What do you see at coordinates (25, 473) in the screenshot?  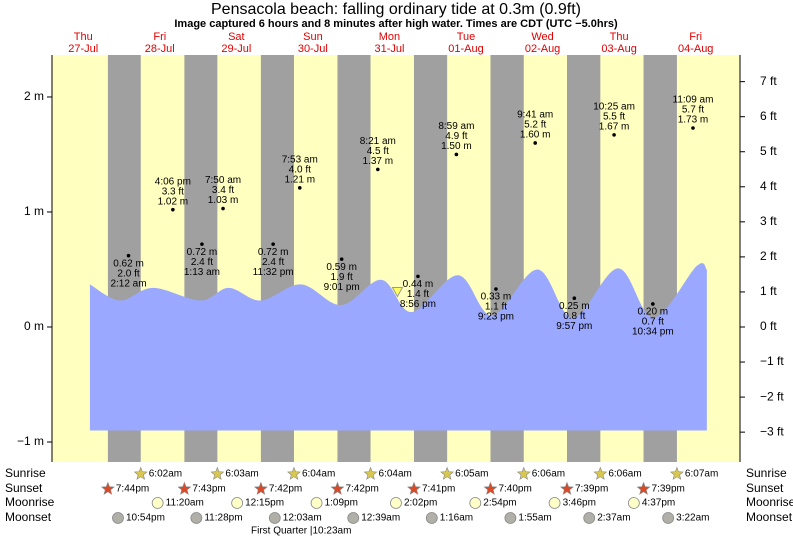 I see `row-label: Sunrise` at bounding box center [25, 473].